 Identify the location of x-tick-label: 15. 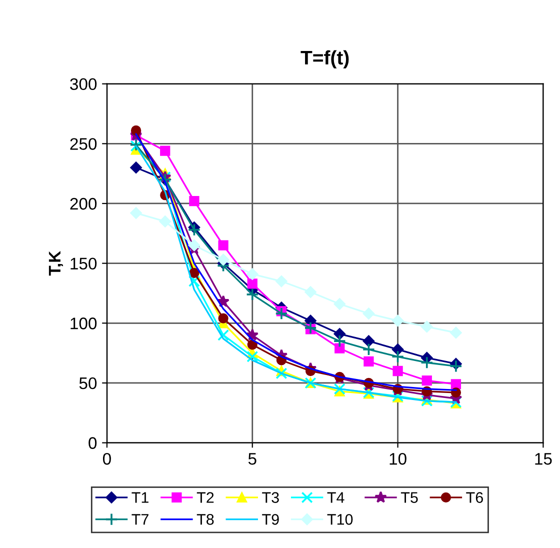
(543, 459).